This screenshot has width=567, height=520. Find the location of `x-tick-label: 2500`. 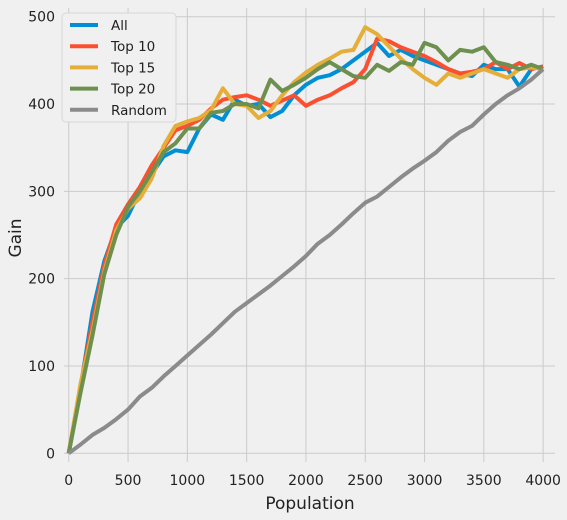

x-tick-label: 2500 is located at coordinates (365, 481).